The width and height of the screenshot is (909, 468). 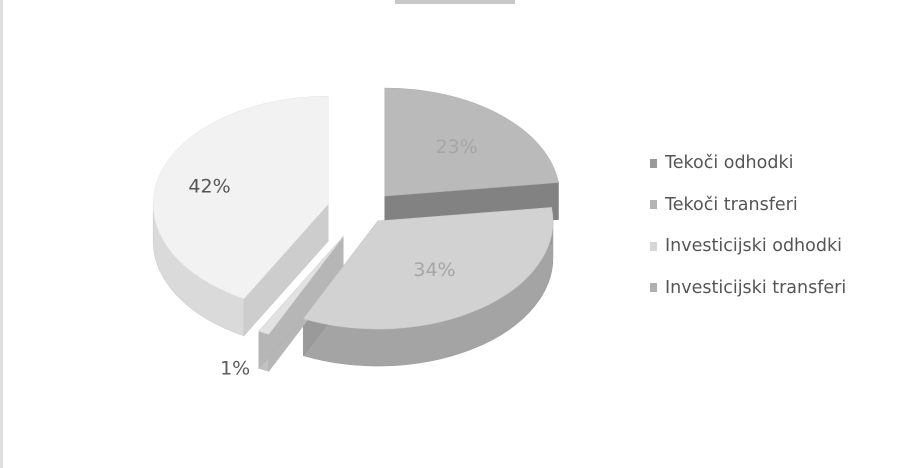 What do you see at coordinates (1, 234) in the screenshot?
I see `left-border` at bounding box center [1, 234].